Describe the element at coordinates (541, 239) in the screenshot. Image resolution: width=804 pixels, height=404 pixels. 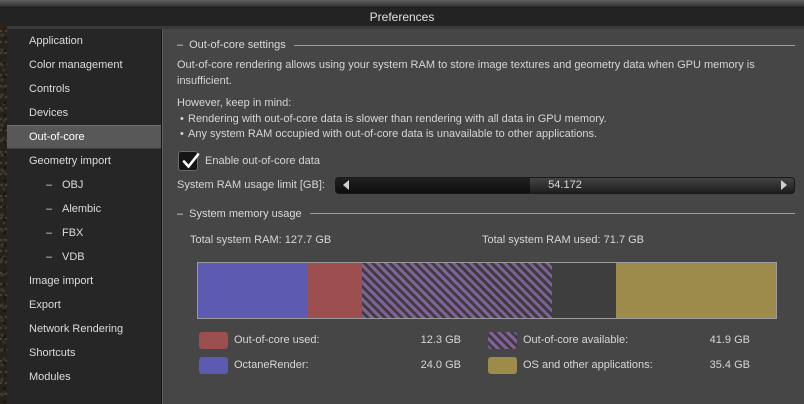
I see `total-ram-used-label: Total system RAM used:` at that location.